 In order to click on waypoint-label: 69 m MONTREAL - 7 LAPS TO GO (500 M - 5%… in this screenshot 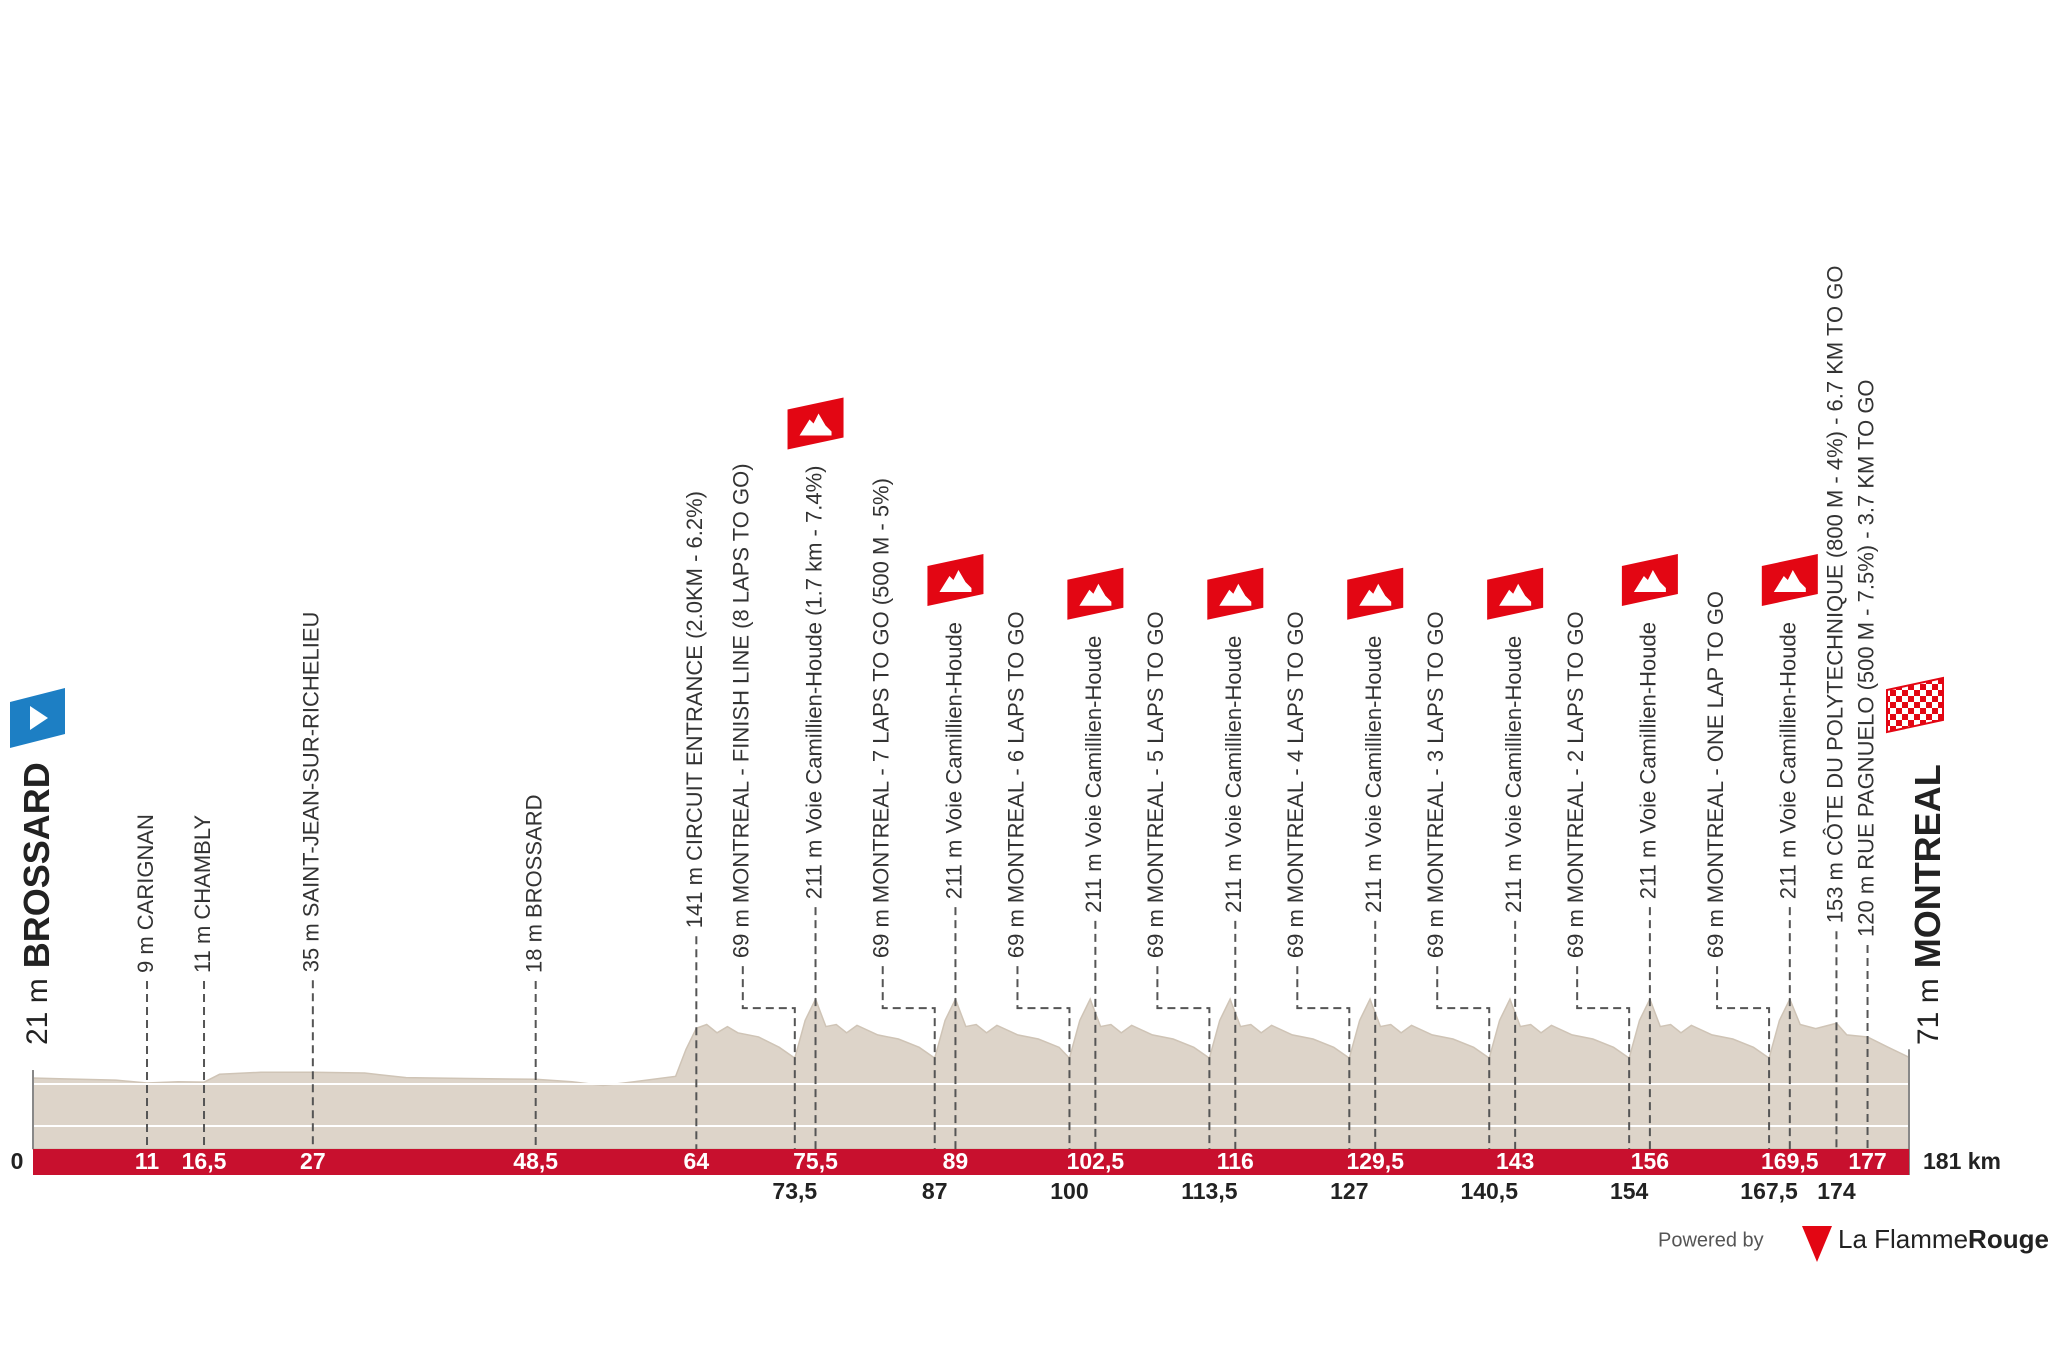, I will do `click(881, 718)`.